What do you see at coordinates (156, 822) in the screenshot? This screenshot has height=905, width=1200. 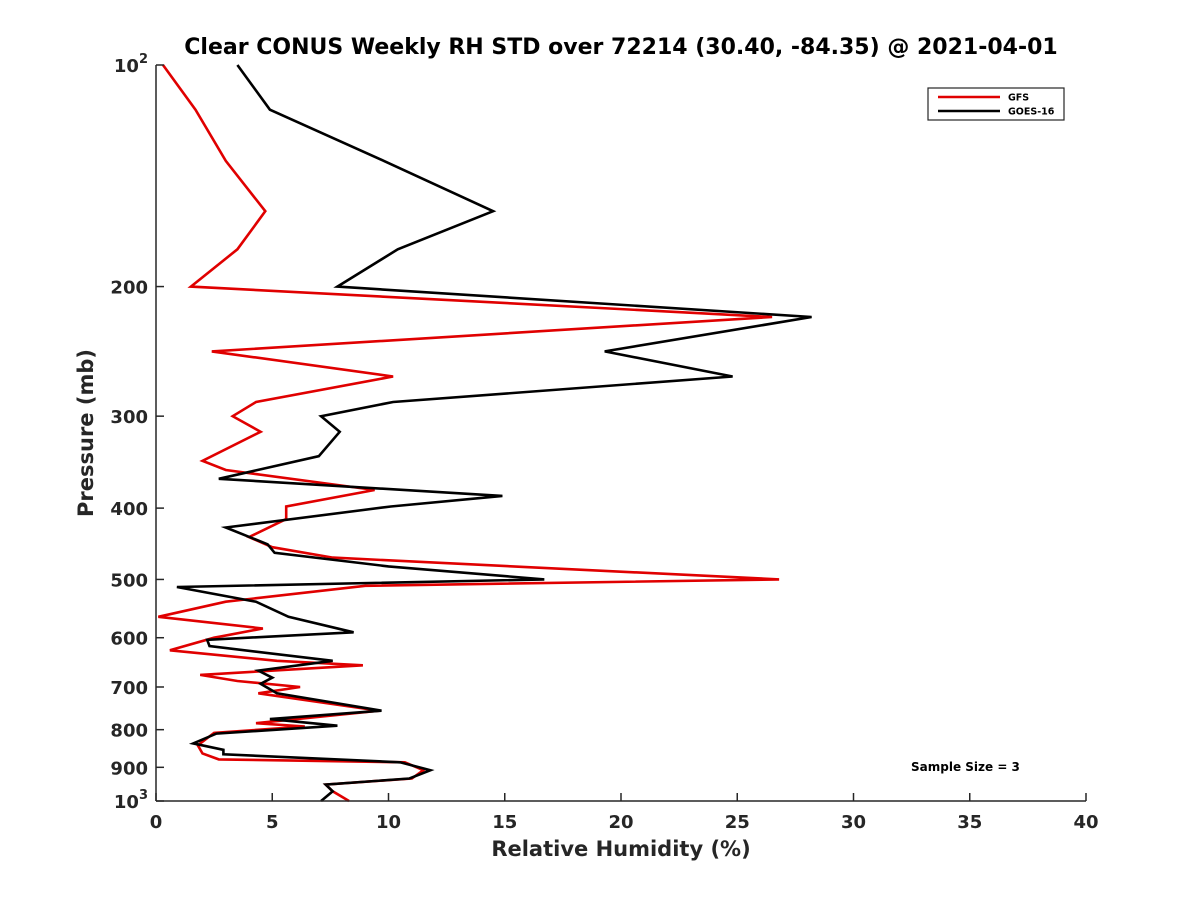 I see `x-tick-label: 0` at bounding box center [156, 822].